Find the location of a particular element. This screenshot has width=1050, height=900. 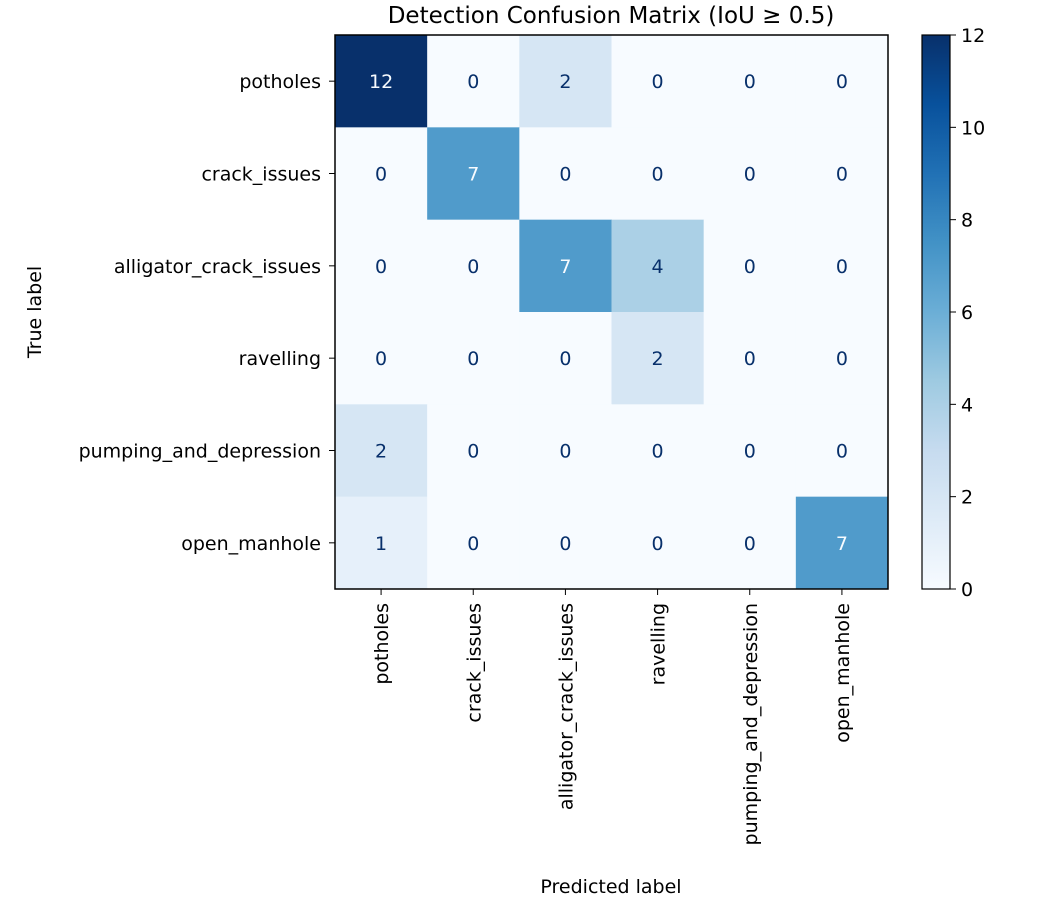

x-tick-label: pumping_and_depression is located at coordinates (751, 724).